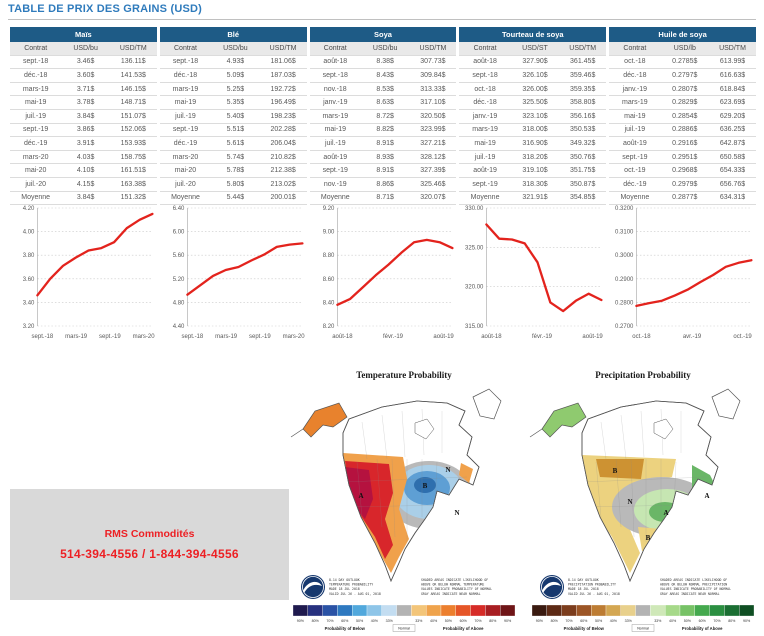 The width and height of the screenshot is (764, 636). I want to click on table-cell: 206.04$, so click(283, 143).